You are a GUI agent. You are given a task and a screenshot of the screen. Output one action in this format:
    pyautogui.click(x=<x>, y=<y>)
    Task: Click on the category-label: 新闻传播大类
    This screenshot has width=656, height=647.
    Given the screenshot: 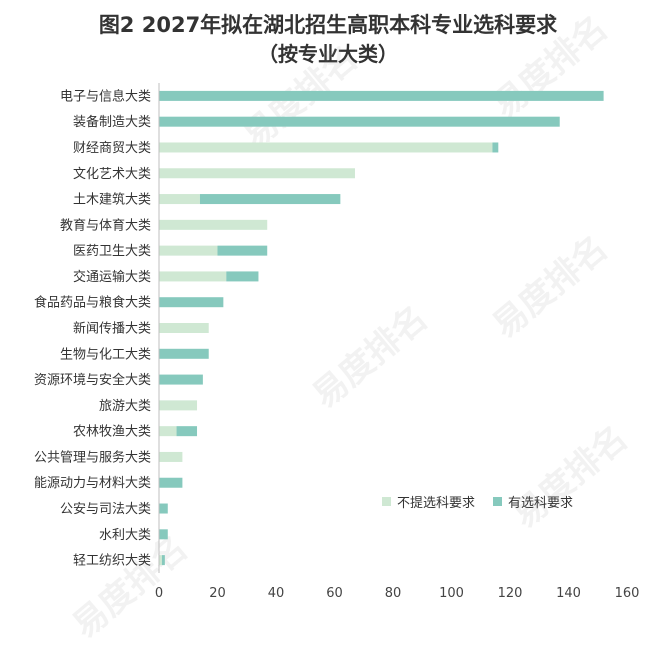 What is the action you would take?
    pyautogui.click(x=112, y=329)
    